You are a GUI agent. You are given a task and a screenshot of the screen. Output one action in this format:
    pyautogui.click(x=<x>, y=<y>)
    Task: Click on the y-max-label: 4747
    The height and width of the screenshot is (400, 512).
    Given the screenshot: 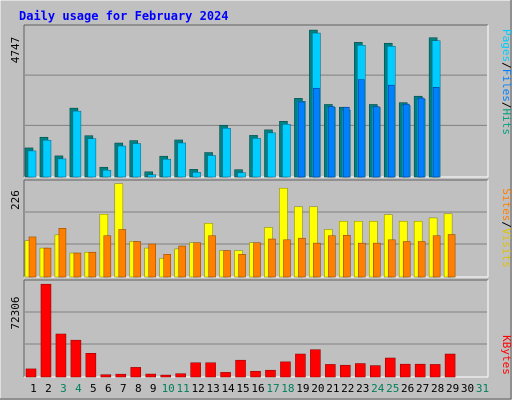 What is the action you would take?
    pyautogui.click(x=15, y=50)
    